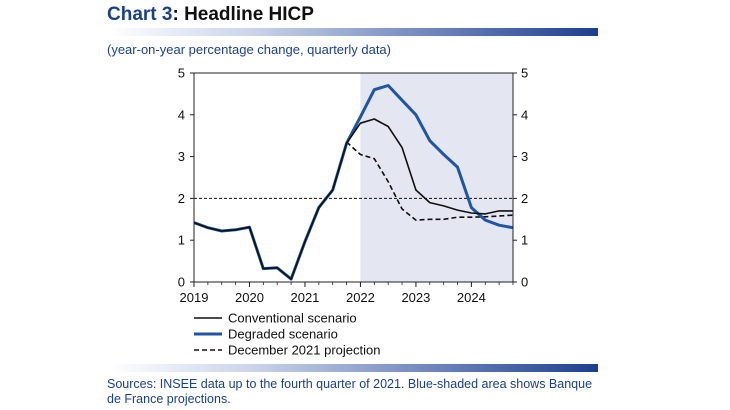  I want to click on legend-label: Degraded scenario, so click(283, 334).